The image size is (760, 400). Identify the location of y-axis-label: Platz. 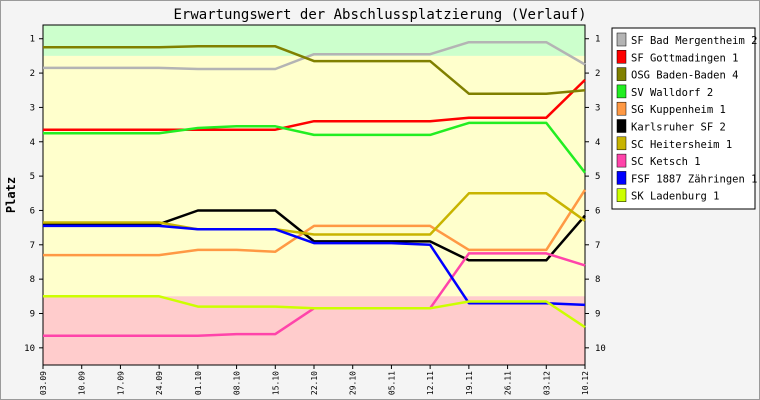
(11, 195).